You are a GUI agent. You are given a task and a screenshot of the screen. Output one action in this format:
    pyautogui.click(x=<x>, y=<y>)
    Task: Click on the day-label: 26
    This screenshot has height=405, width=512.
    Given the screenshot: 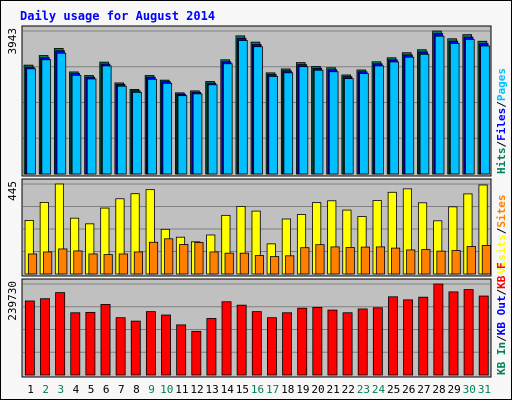 What is the action you would take?
    pyautogui.click(x=408, y=389)
    